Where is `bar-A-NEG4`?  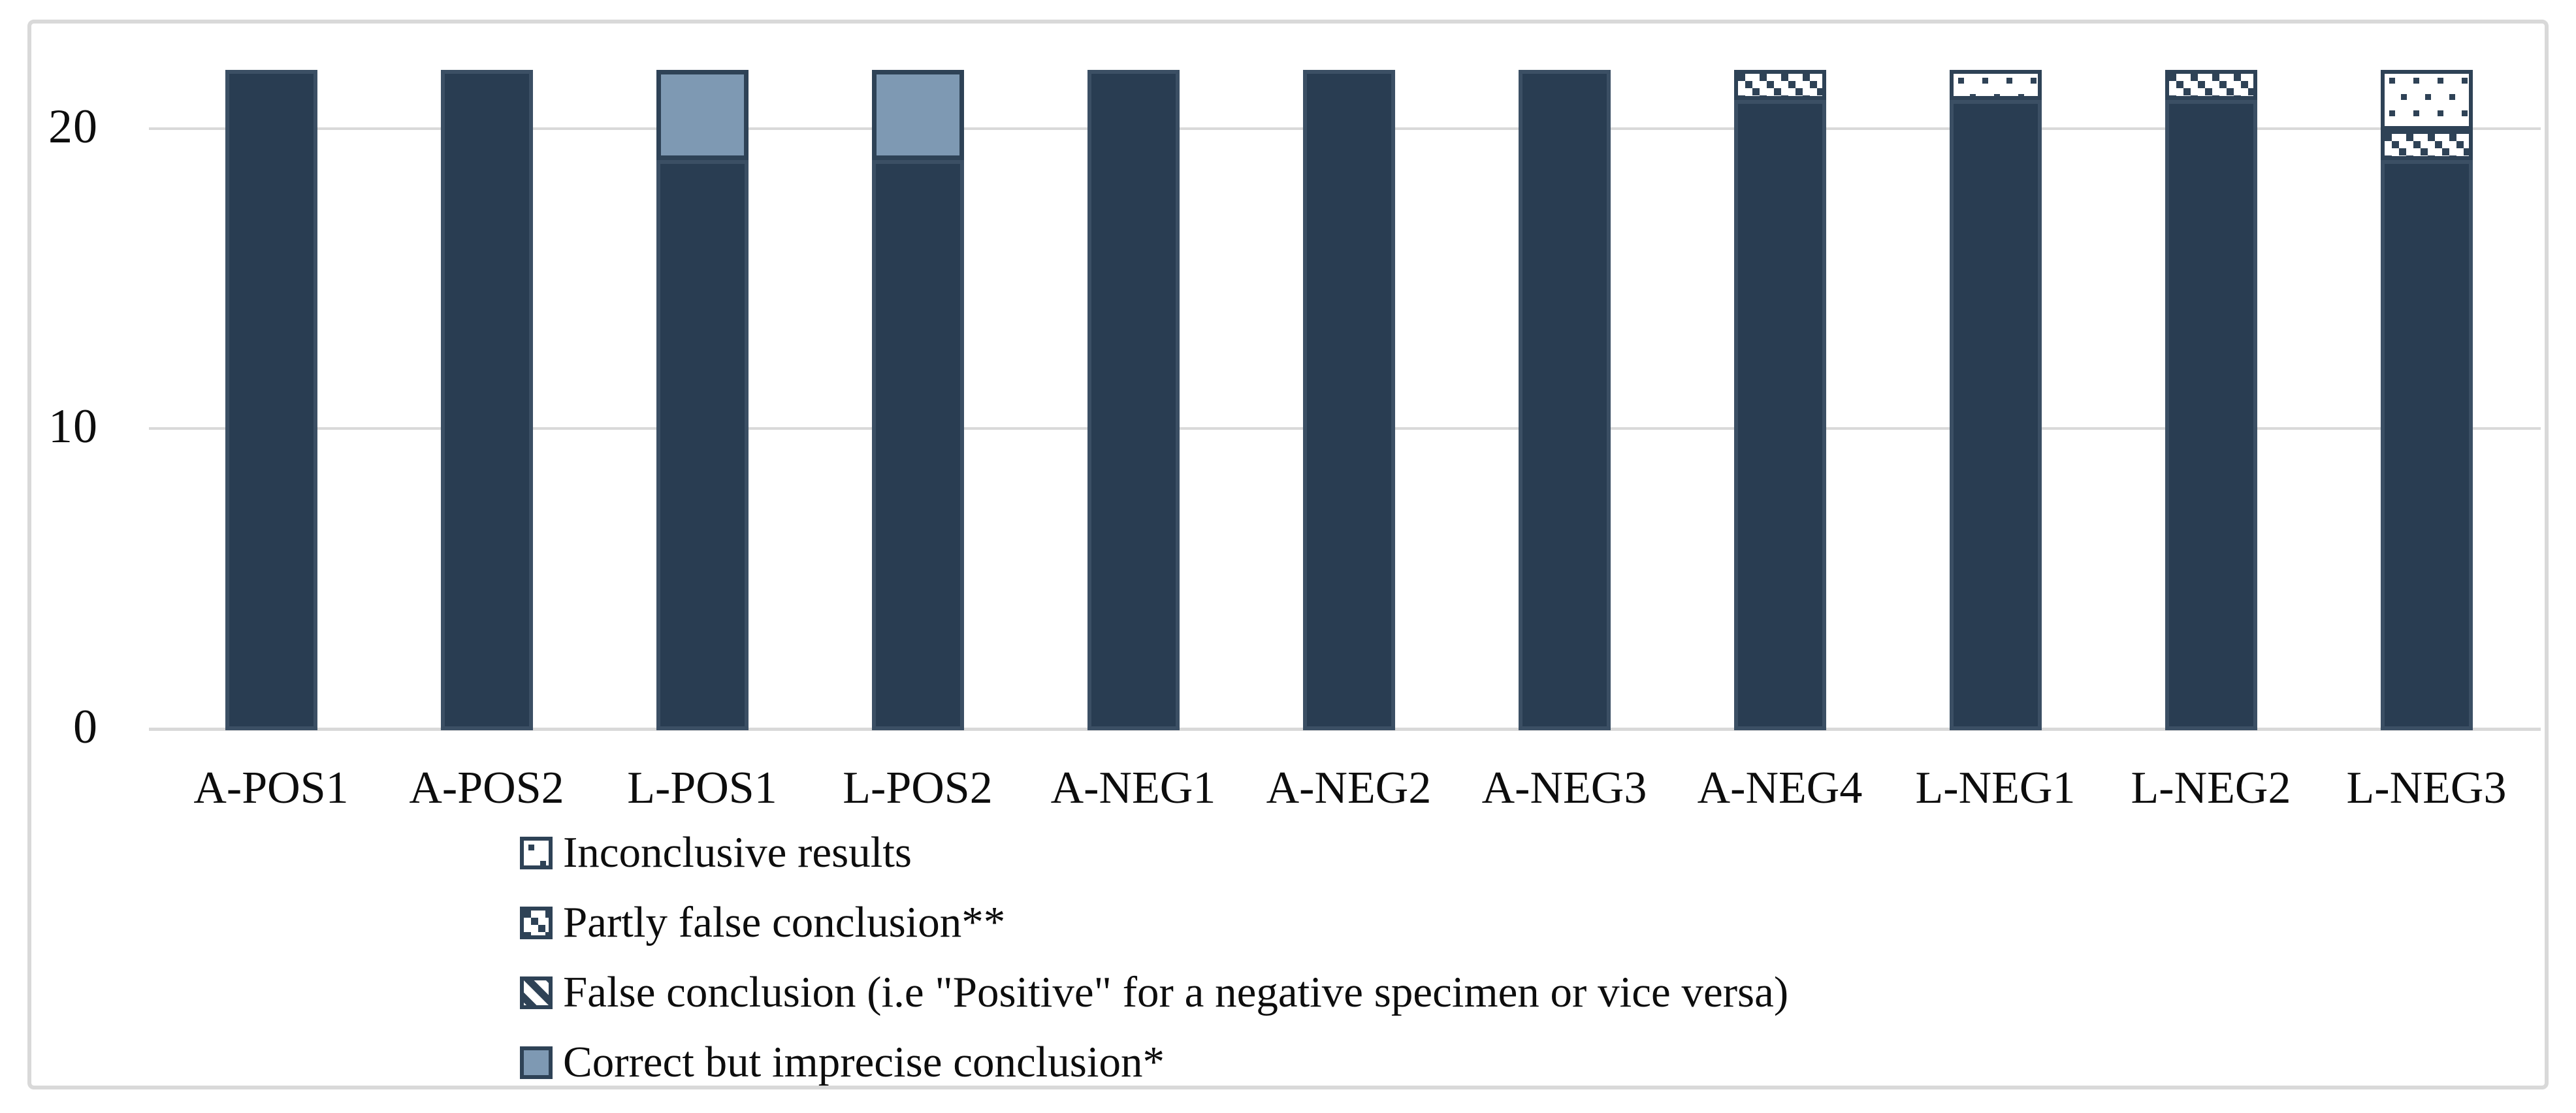
bar-A-NEG4 is located at coordinates (1779, 400).